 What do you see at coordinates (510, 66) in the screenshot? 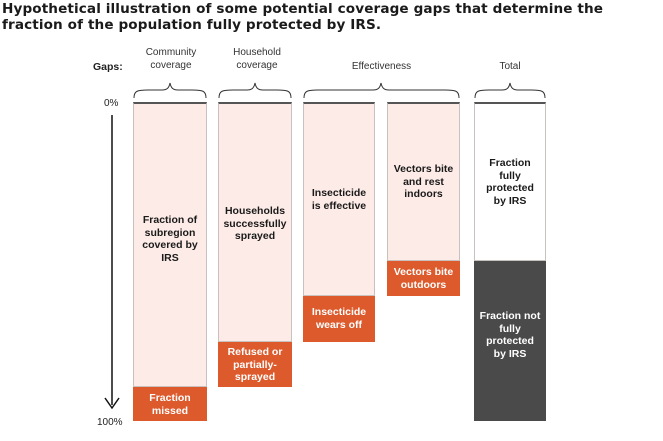
I see `header-total: Total` at bounding box center [510, 66].